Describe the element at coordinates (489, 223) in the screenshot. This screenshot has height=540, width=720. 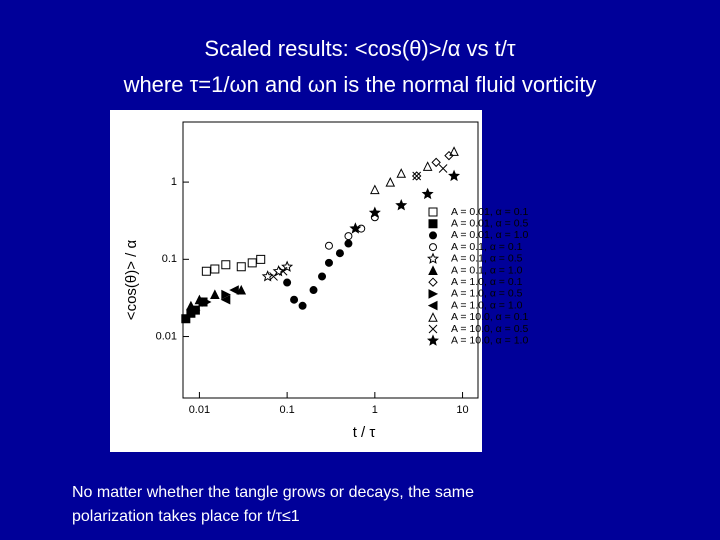
I see `legend-label: A = 0.01, α = 0.5` at that location.